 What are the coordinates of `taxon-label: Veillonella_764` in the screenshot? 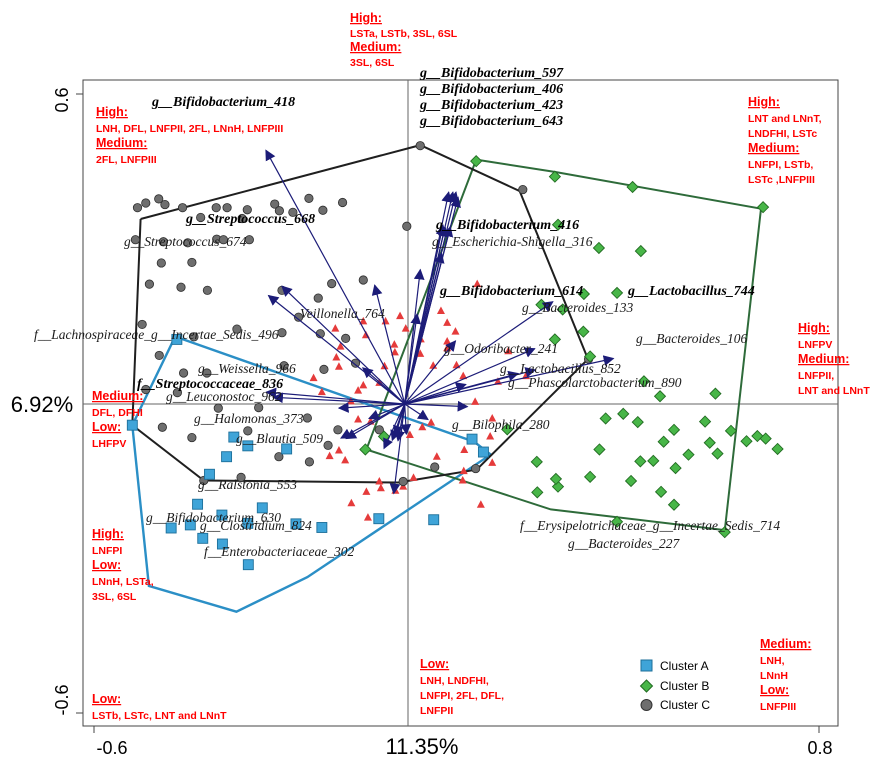 It's located at (342, 313).